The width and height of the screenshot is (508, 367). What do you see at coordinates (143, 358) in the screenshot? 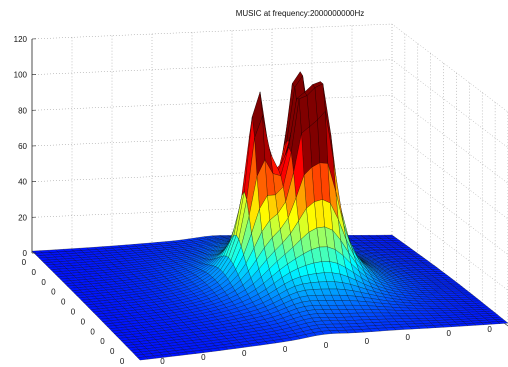
I see `surface-cell` at bounding box center [143, 358].